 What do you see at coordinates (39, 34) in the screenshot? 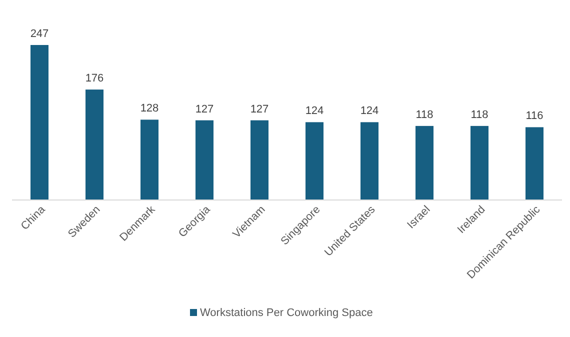
I see `data-label: 247` at bounding box center [39, 34].